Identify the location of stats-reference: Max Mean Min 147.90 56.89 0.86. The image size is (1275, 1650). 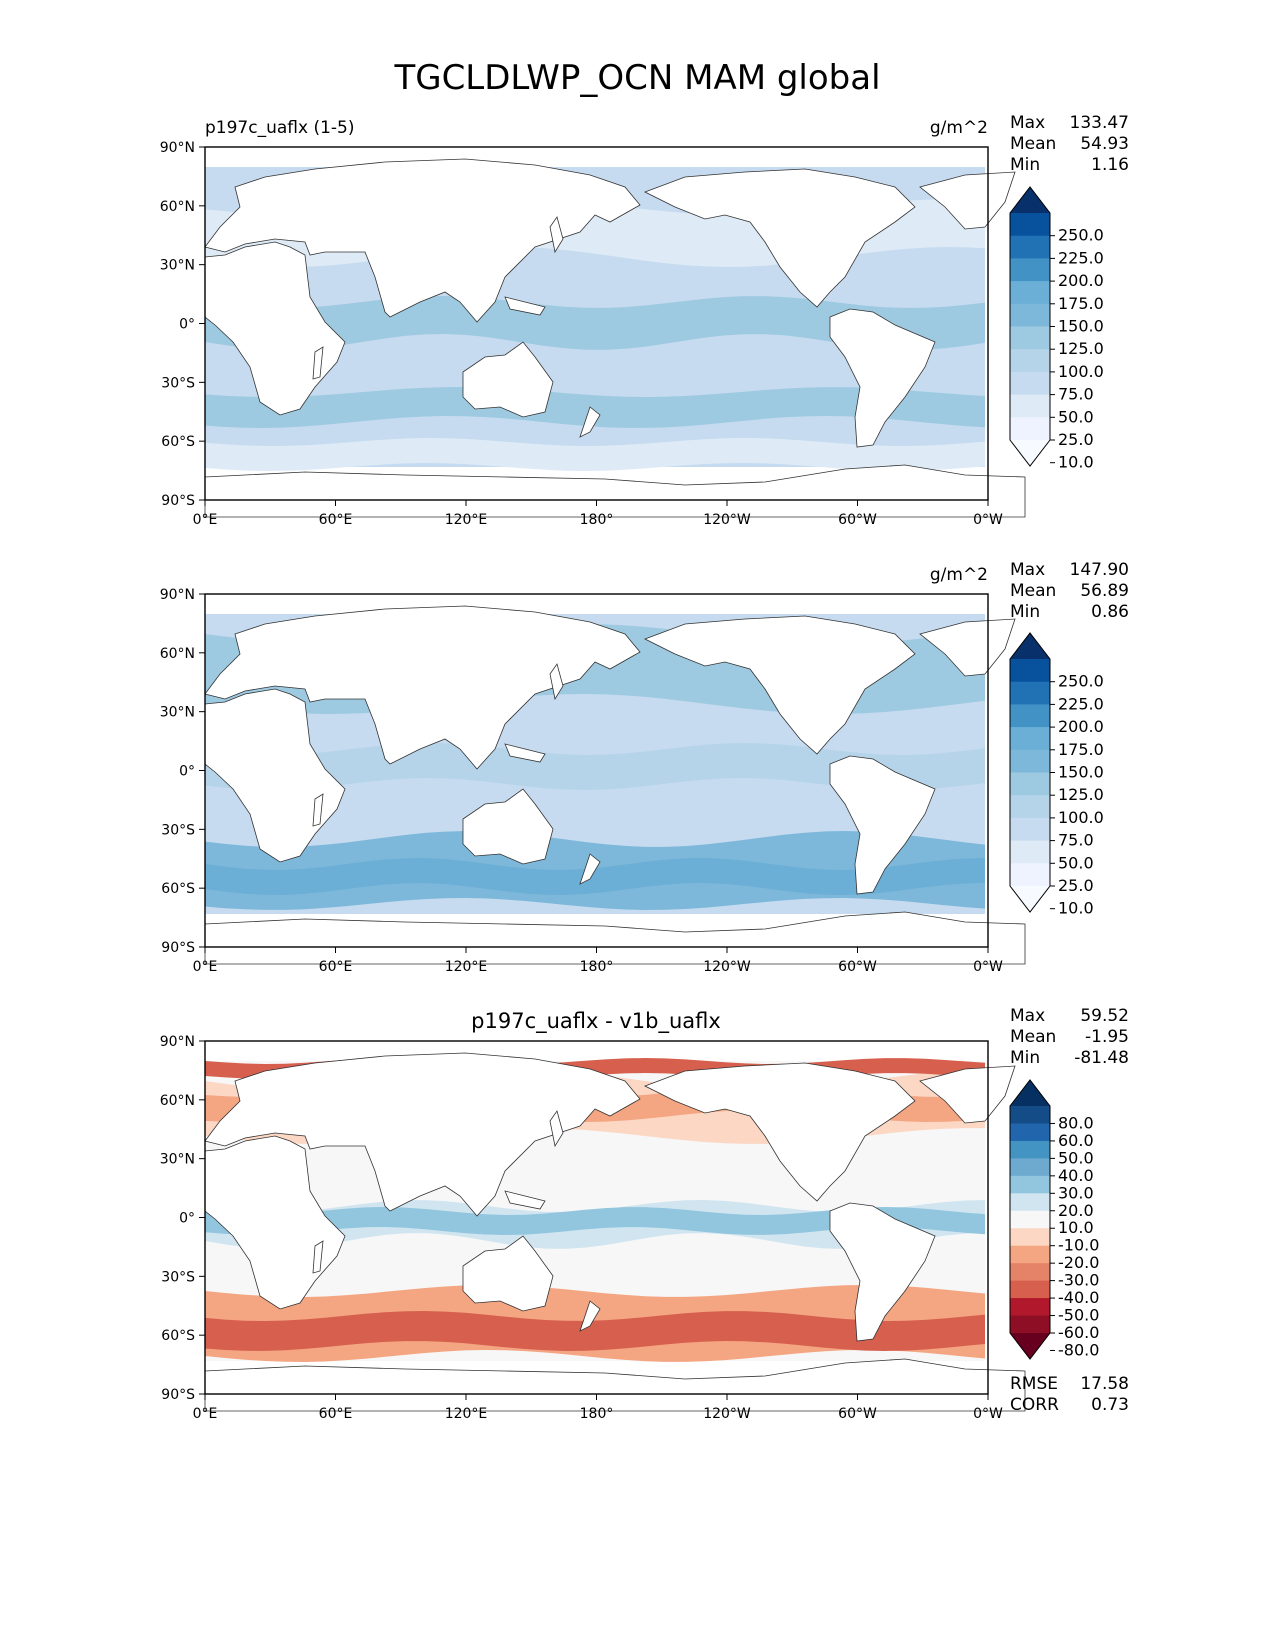
(1069, 591).